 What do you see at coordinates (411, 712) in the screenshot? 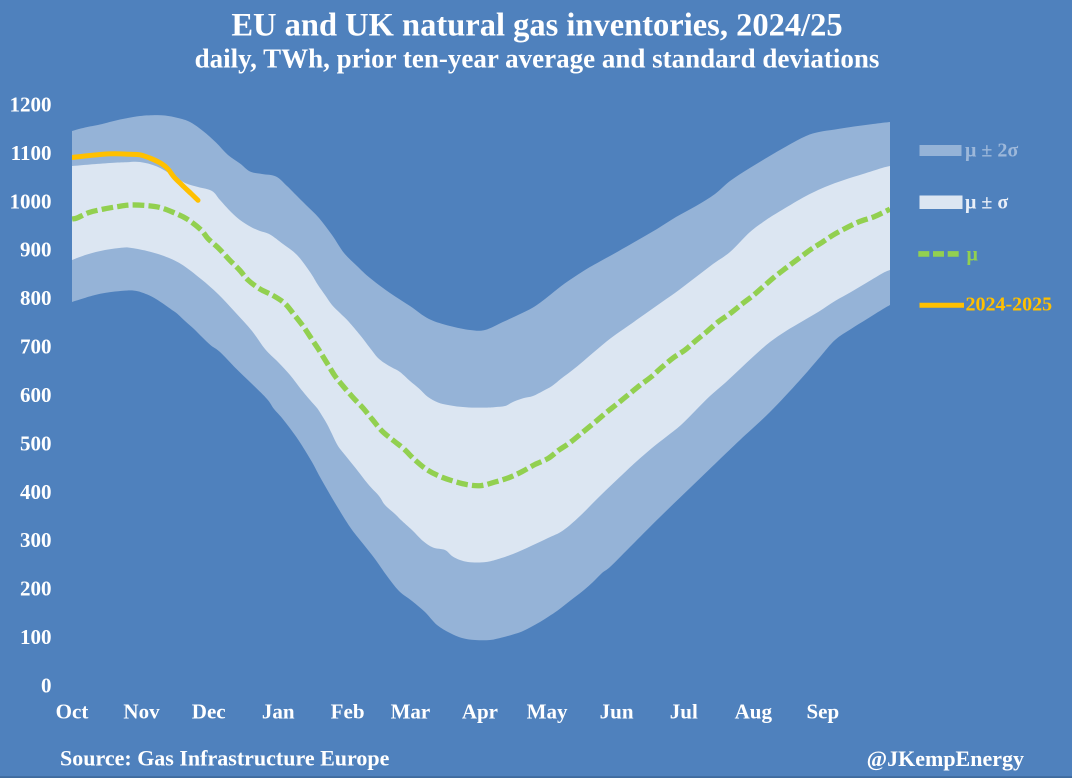
I see `svg-text: Mar` at bounding box center [411, 712].